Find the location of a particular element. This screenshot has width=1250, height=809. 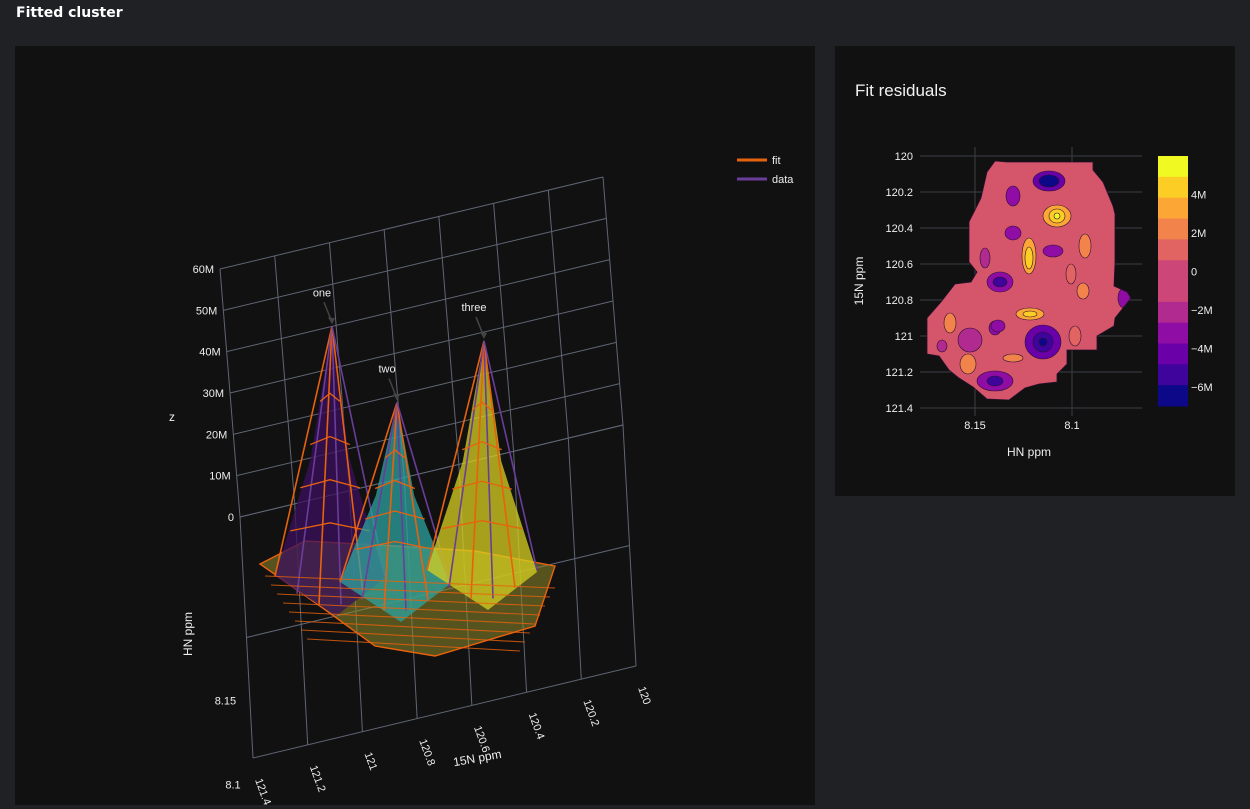

z-tick-label: 0 is located at coordinates (231, 518).